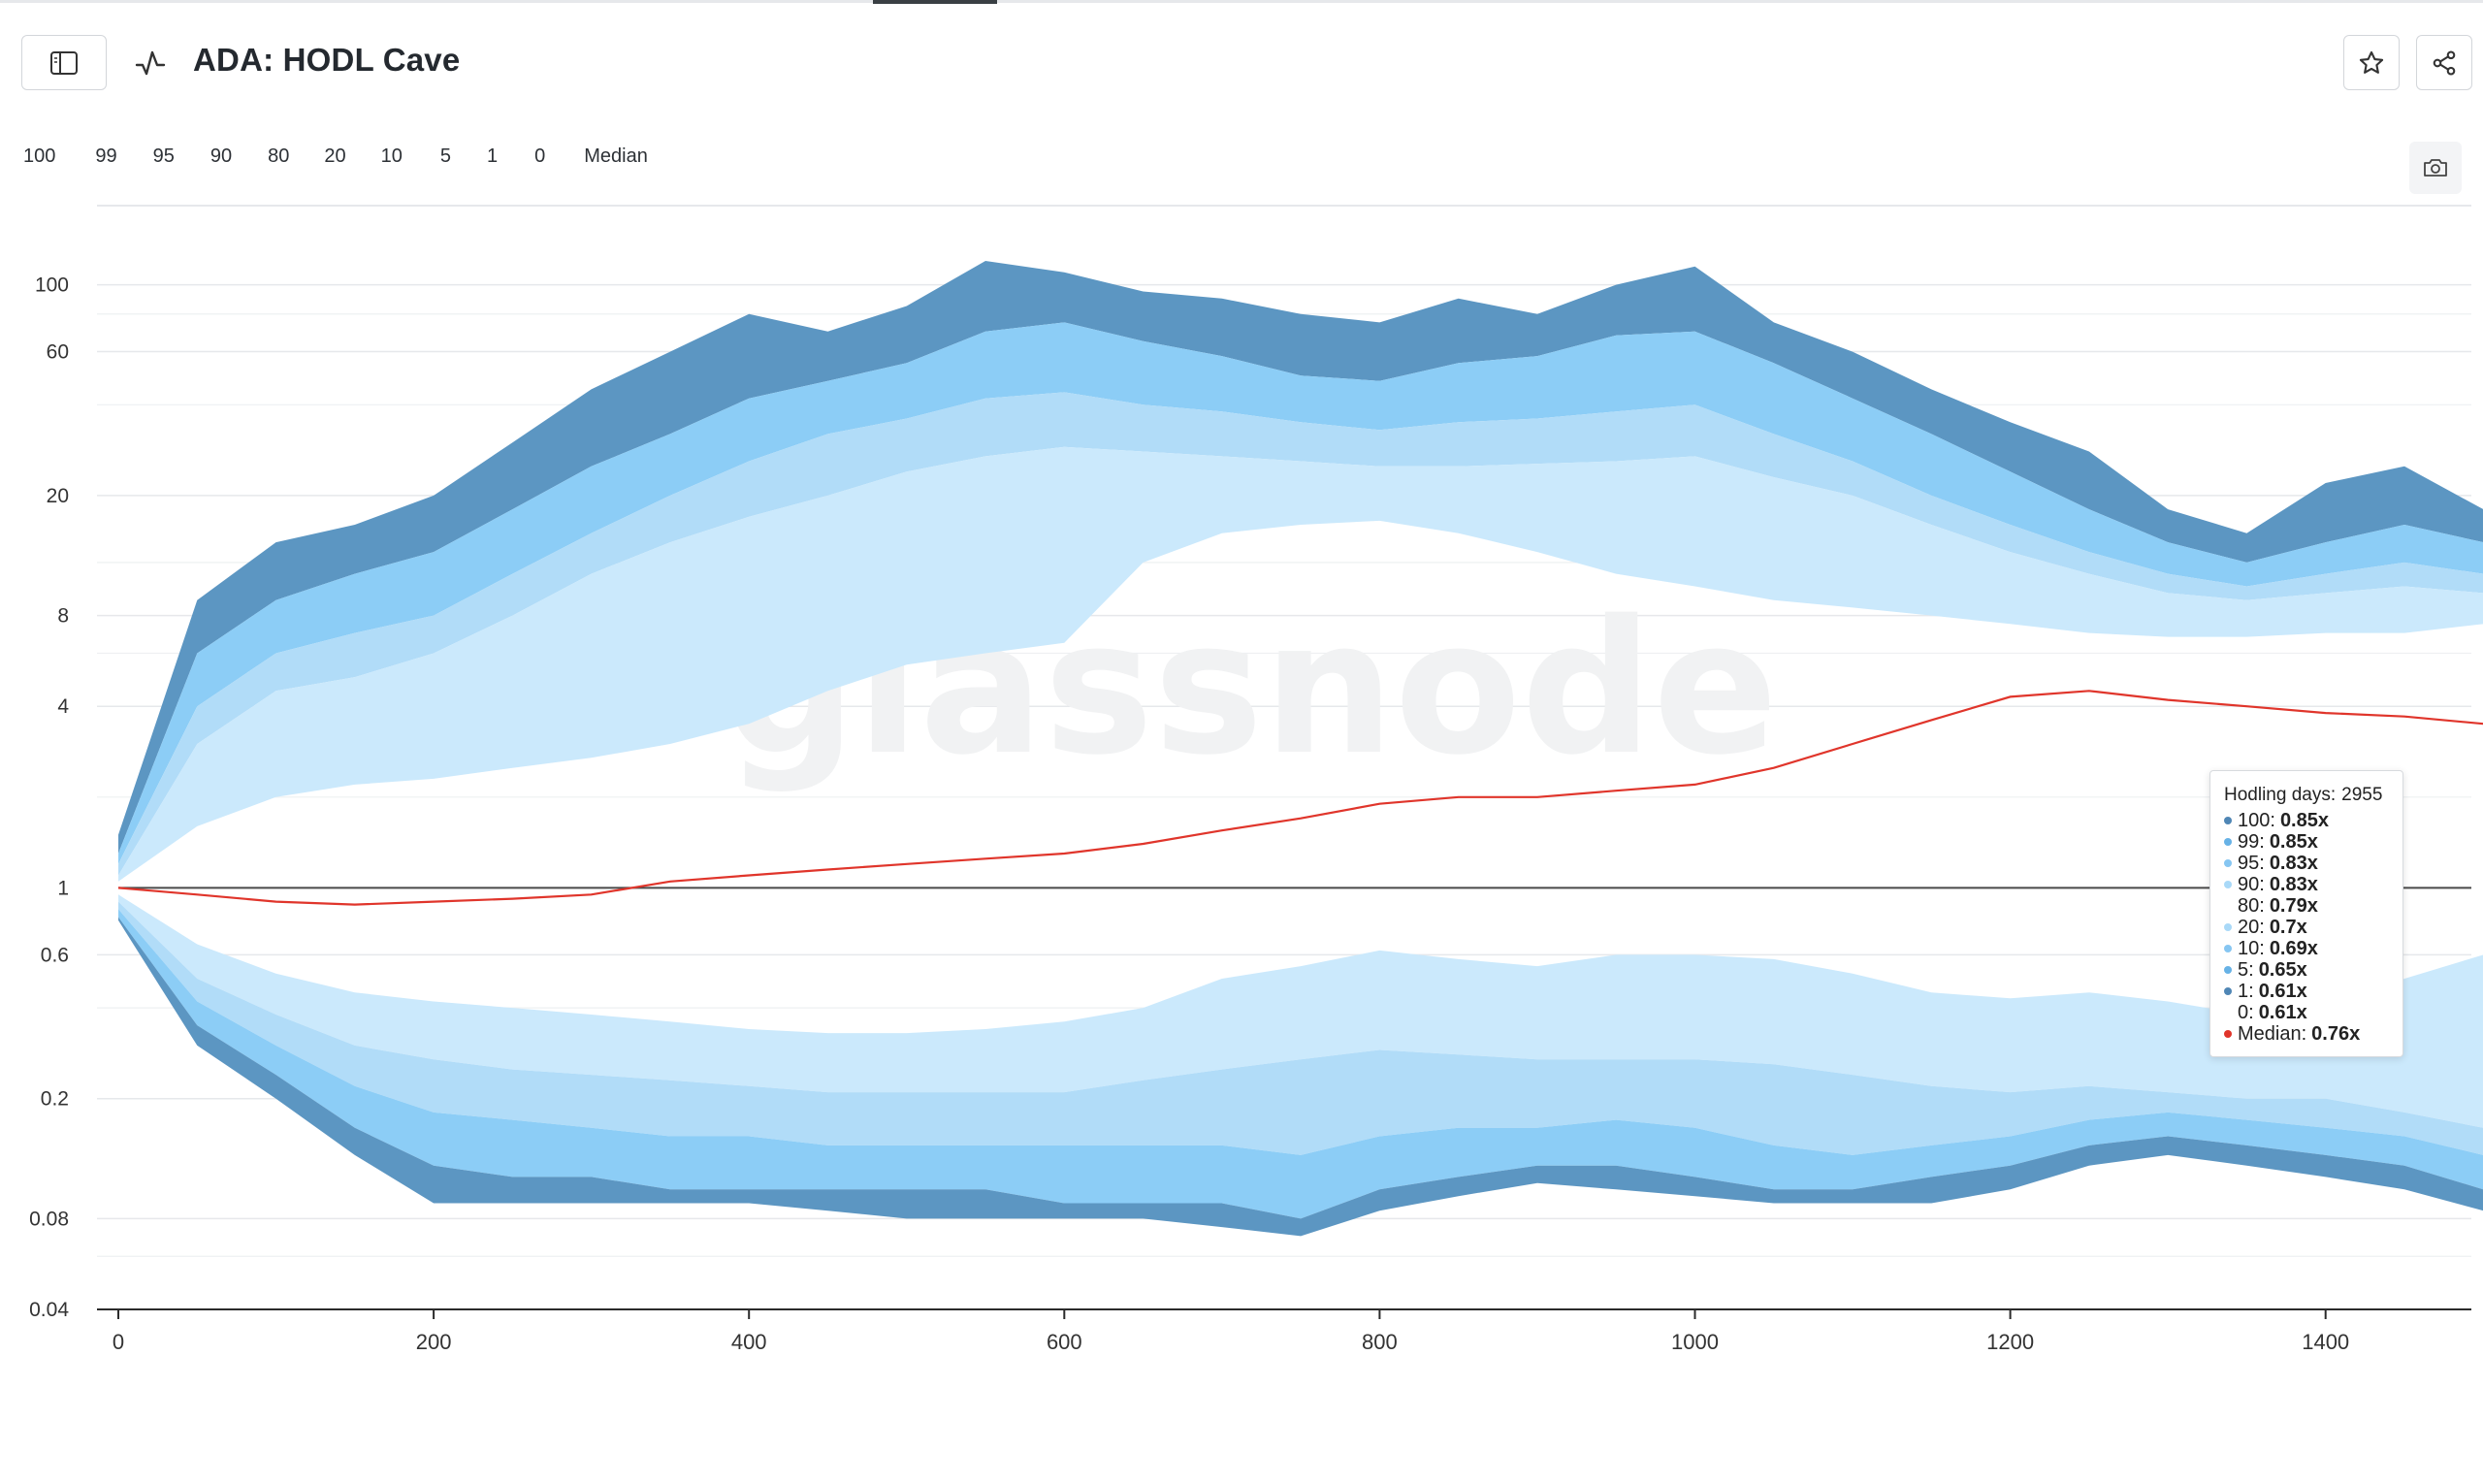 The image size is (2483, 1484). I want to click on share-button, so click(2444, 62).